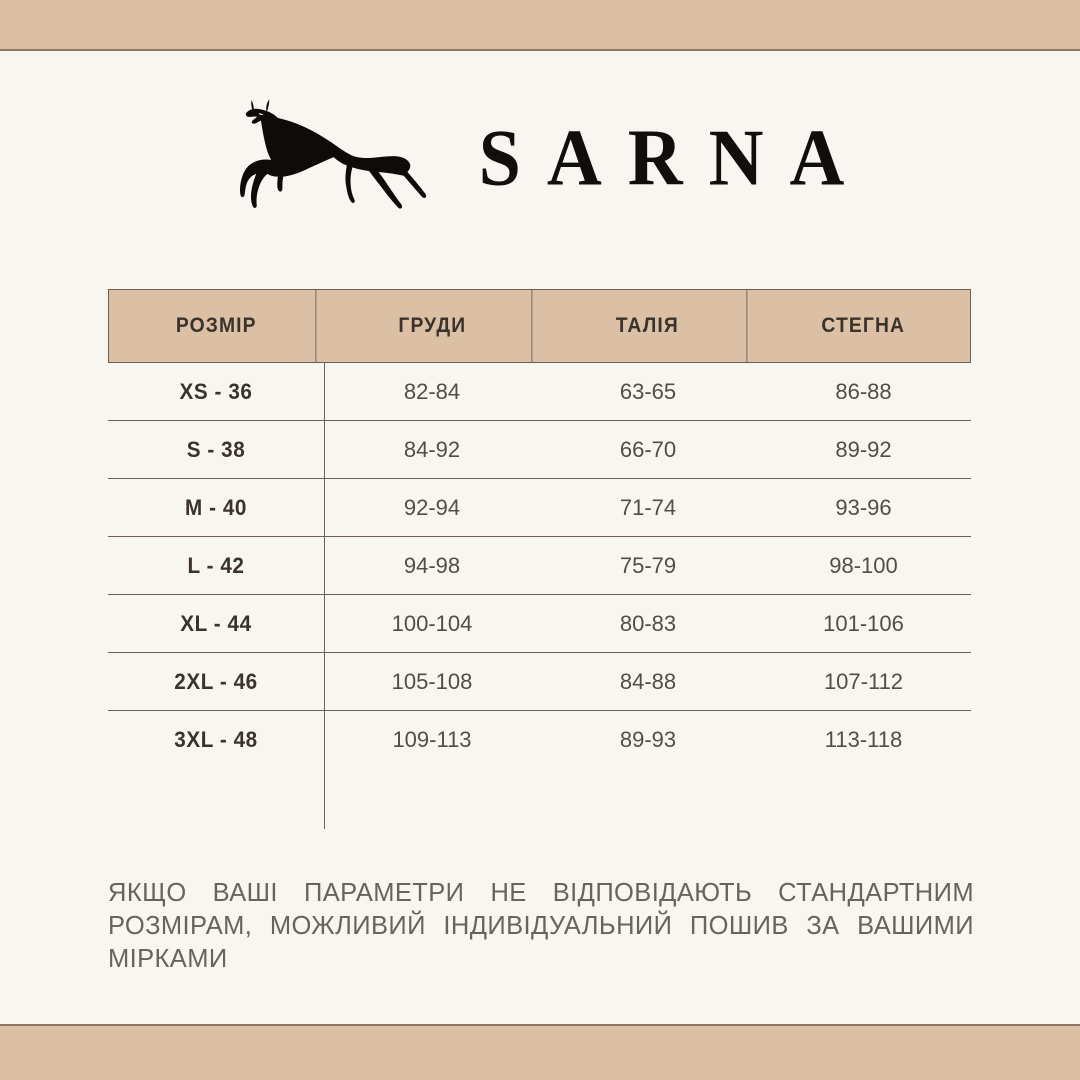 Image resolution: width=1080 pixels, height=1080 pixels. Describe the element at coordinates (539, 450) in the screenshot. I see `table-row: S - 38 84-92 66-70 89-92` at that location.